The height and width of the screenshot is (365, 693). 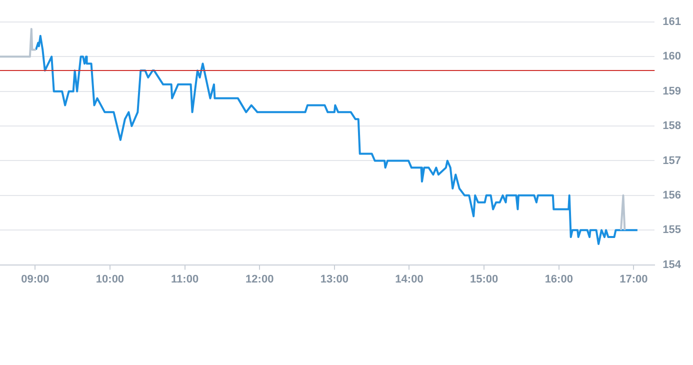 What do you see at coordinates (260, 279) in the screenshot?
I see `x-tick-label: 12:00` at bounding box center [260, 279].